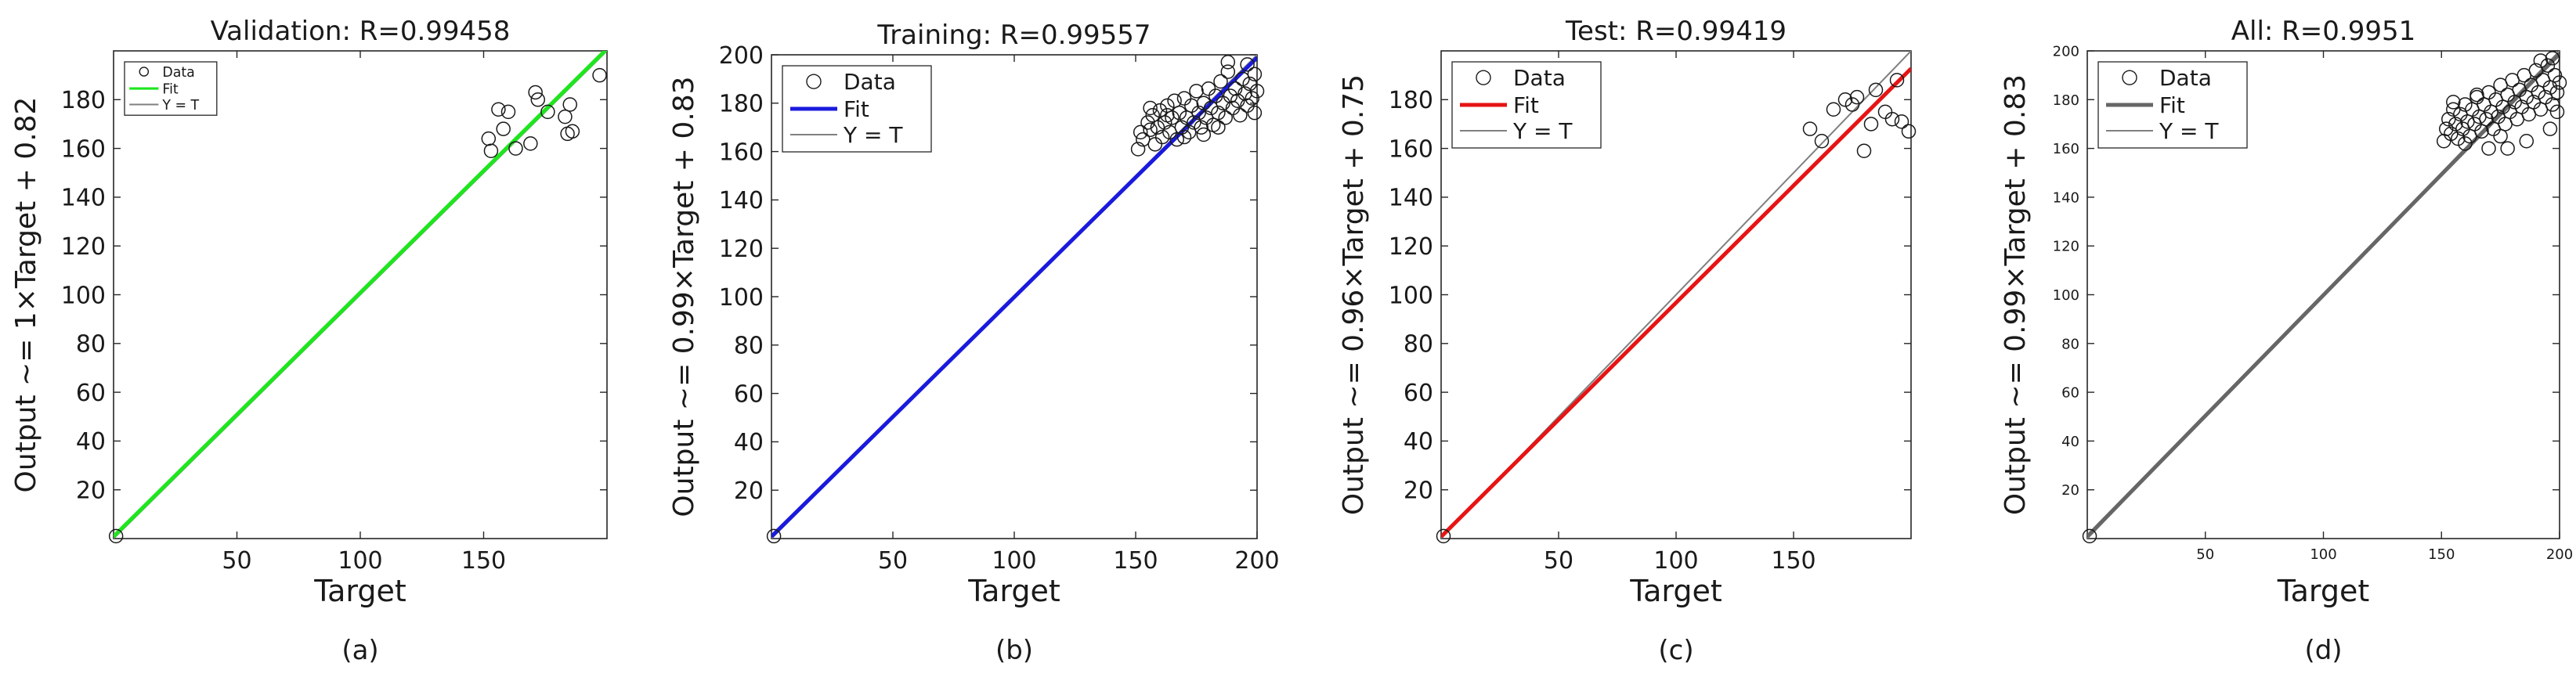 The height and width of the screenshot is (692, 2576). I want to click on x-tick-label: 200, so click(2559, 554).